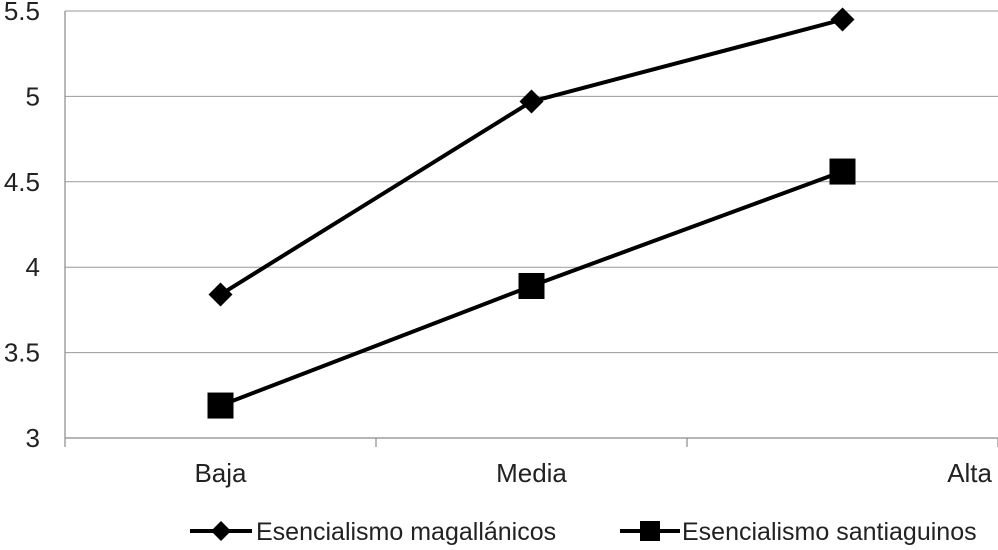 This screenshot has width=998, height=550. What do you see at coordinates (650, 531) in the screenshot?
I see `legend-square-marker` at bounding box center [650, 531].